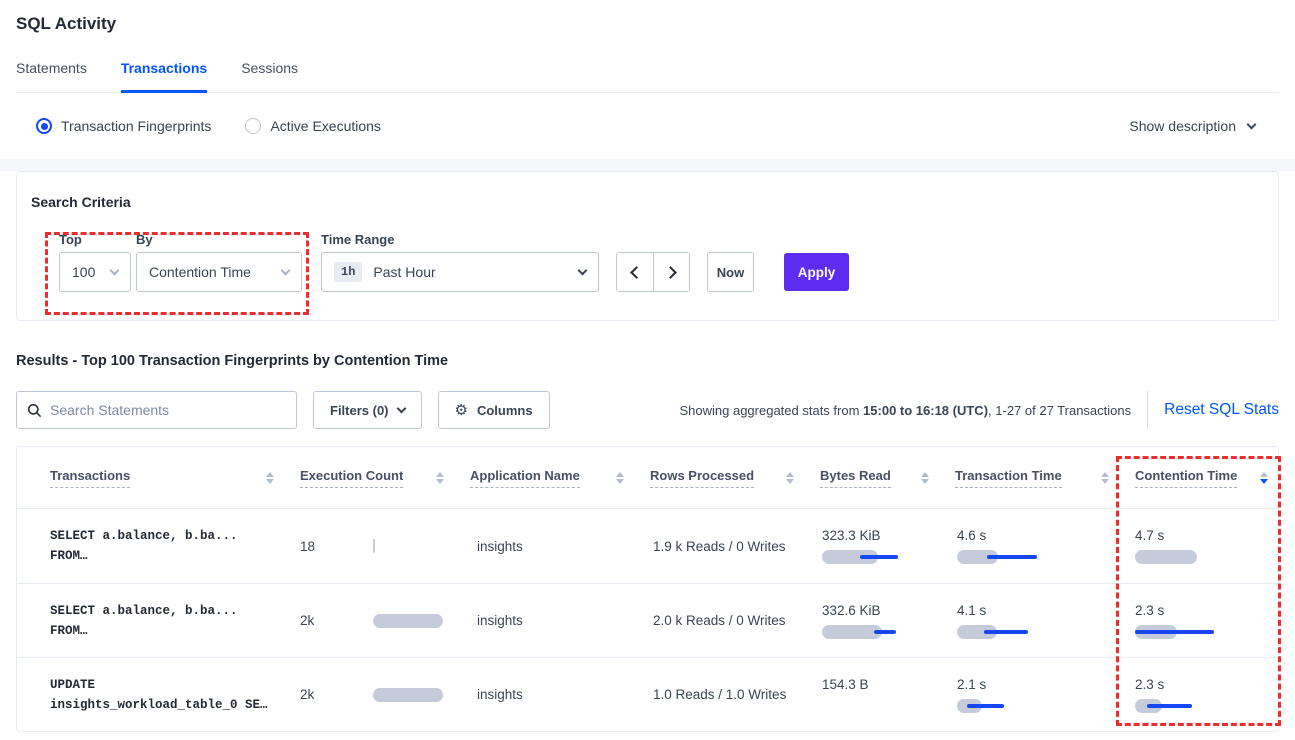 The image size is (1295, 740). I want to click on column-header-rows-processed: Rows Processed, so click(735, 478).